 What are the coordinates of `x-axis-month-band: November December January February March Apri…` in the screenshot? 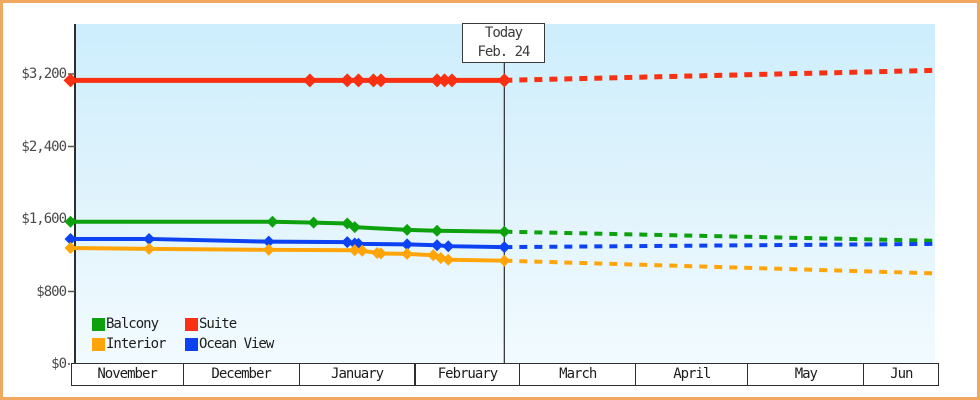 It's located at (505, 374).